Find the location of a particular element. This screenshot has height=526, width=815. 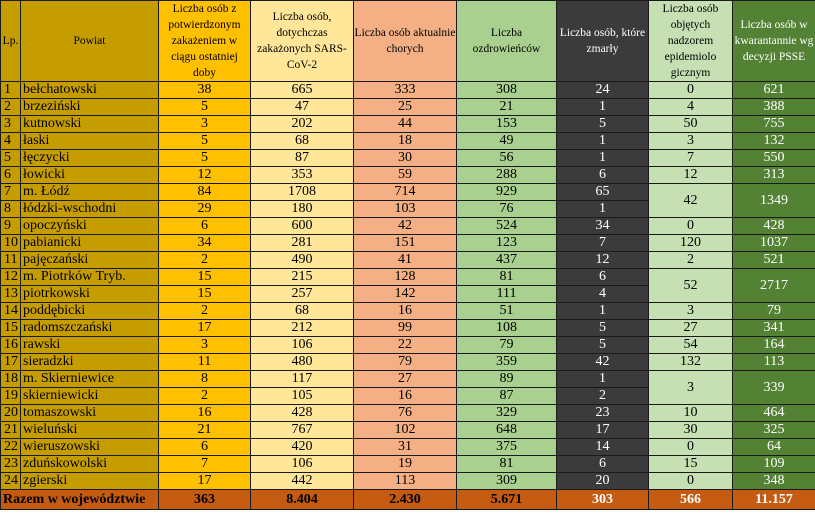

cell-currently-ill: 41 is located at coordinates (405, 260).